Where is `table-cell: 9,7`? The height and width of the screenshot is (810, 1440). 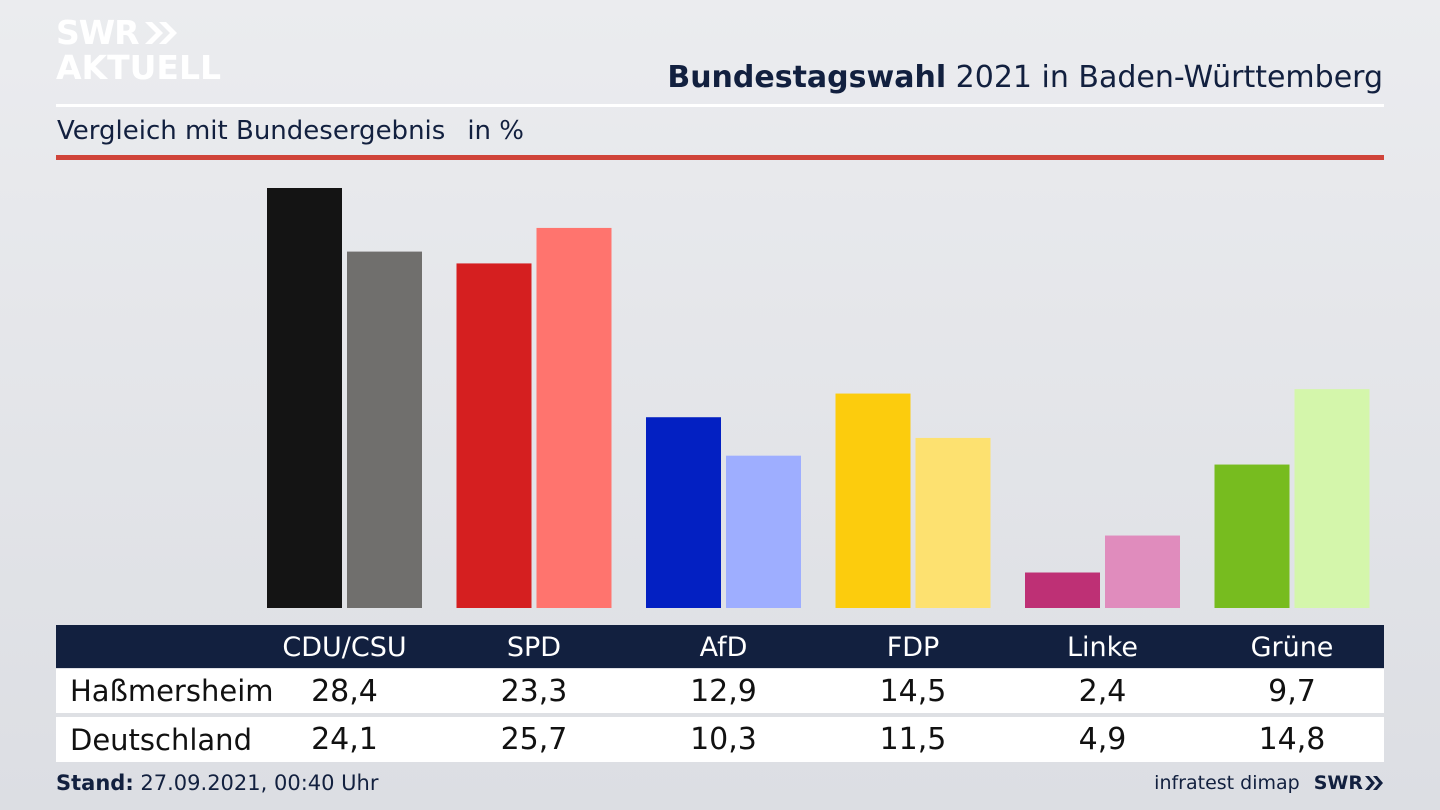 table-cell: 9,7 is located at coordinates (1292, 691).